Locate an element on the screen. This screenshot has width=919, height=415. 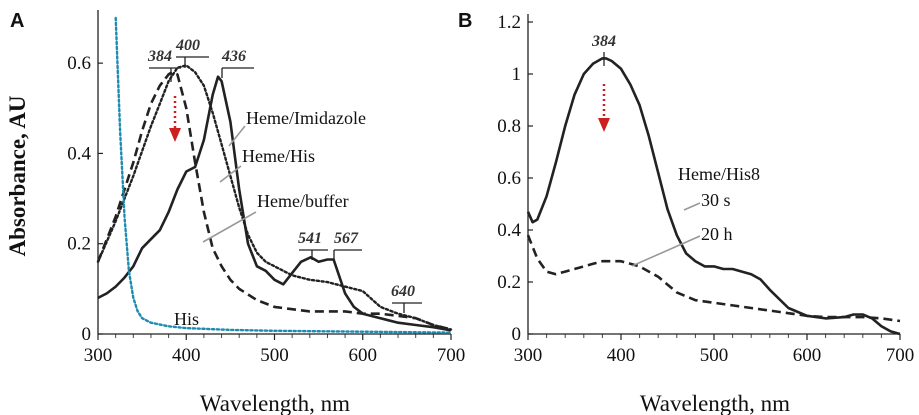
panel-b-annotations: 384 Heme/His8 30 s 20 h is located at coordinates (675, 150).